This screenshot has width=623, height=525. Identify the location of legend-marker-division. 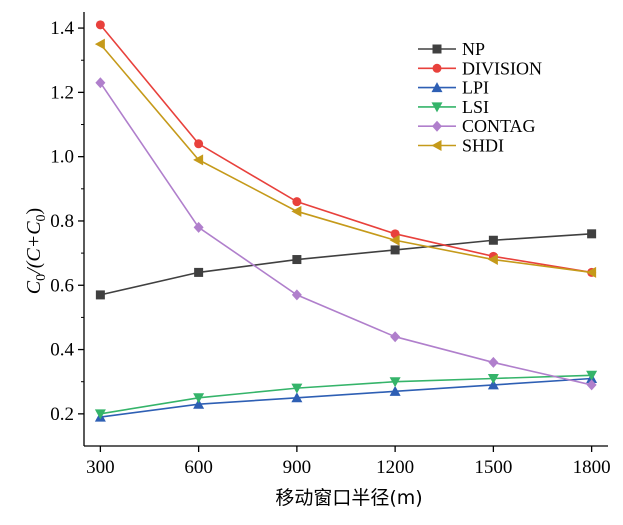
(437, 68).